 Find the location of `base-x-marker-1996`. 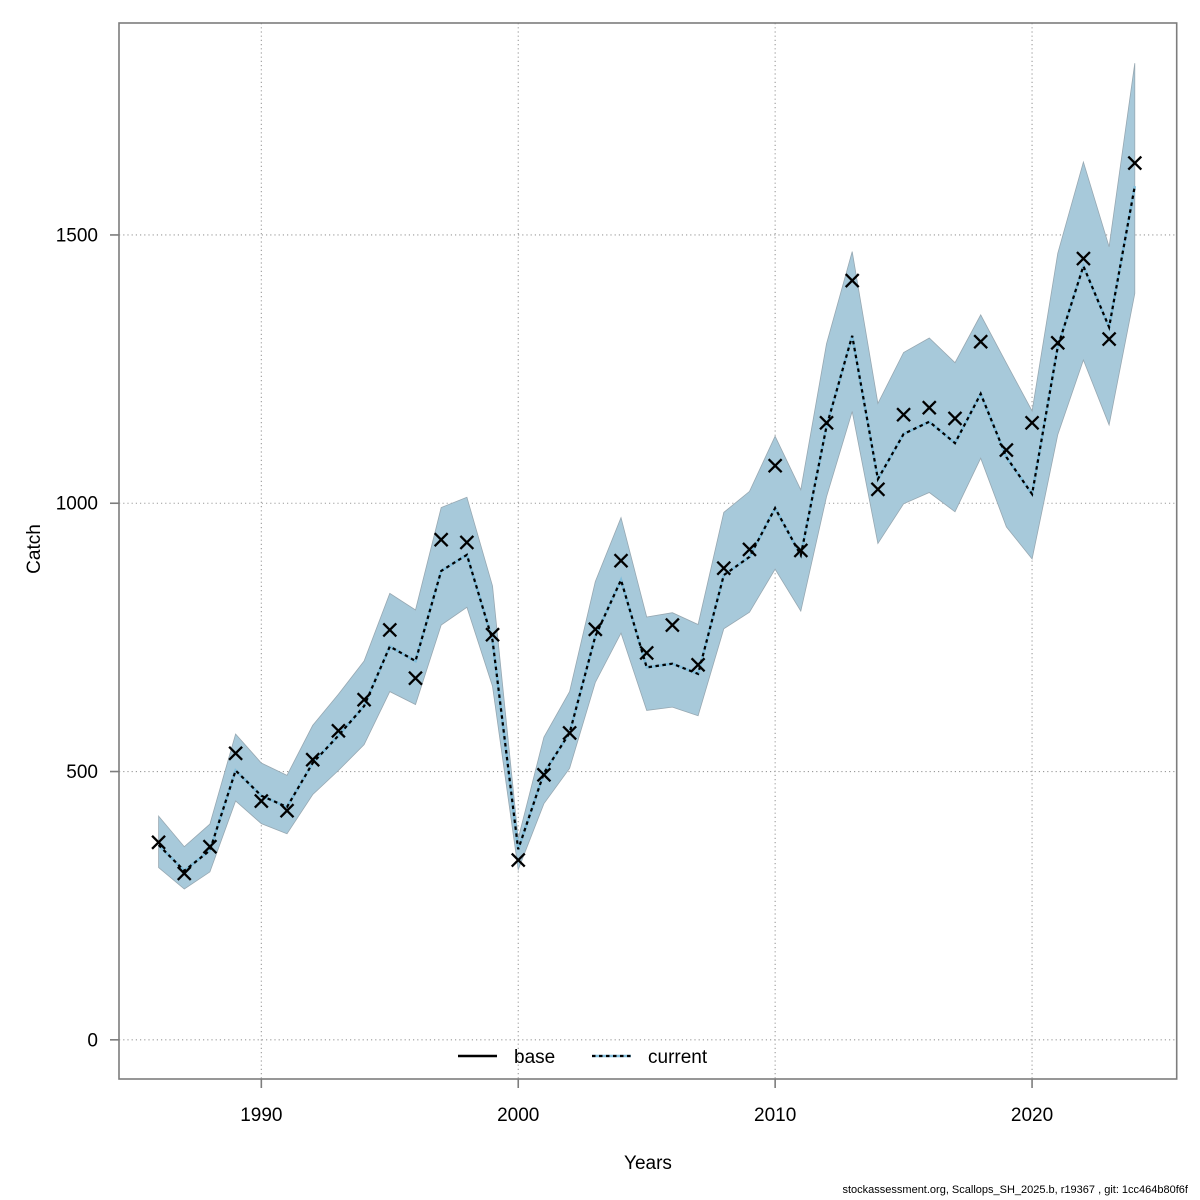

base-x-marker-1996 is located at coordinates (415, 678).